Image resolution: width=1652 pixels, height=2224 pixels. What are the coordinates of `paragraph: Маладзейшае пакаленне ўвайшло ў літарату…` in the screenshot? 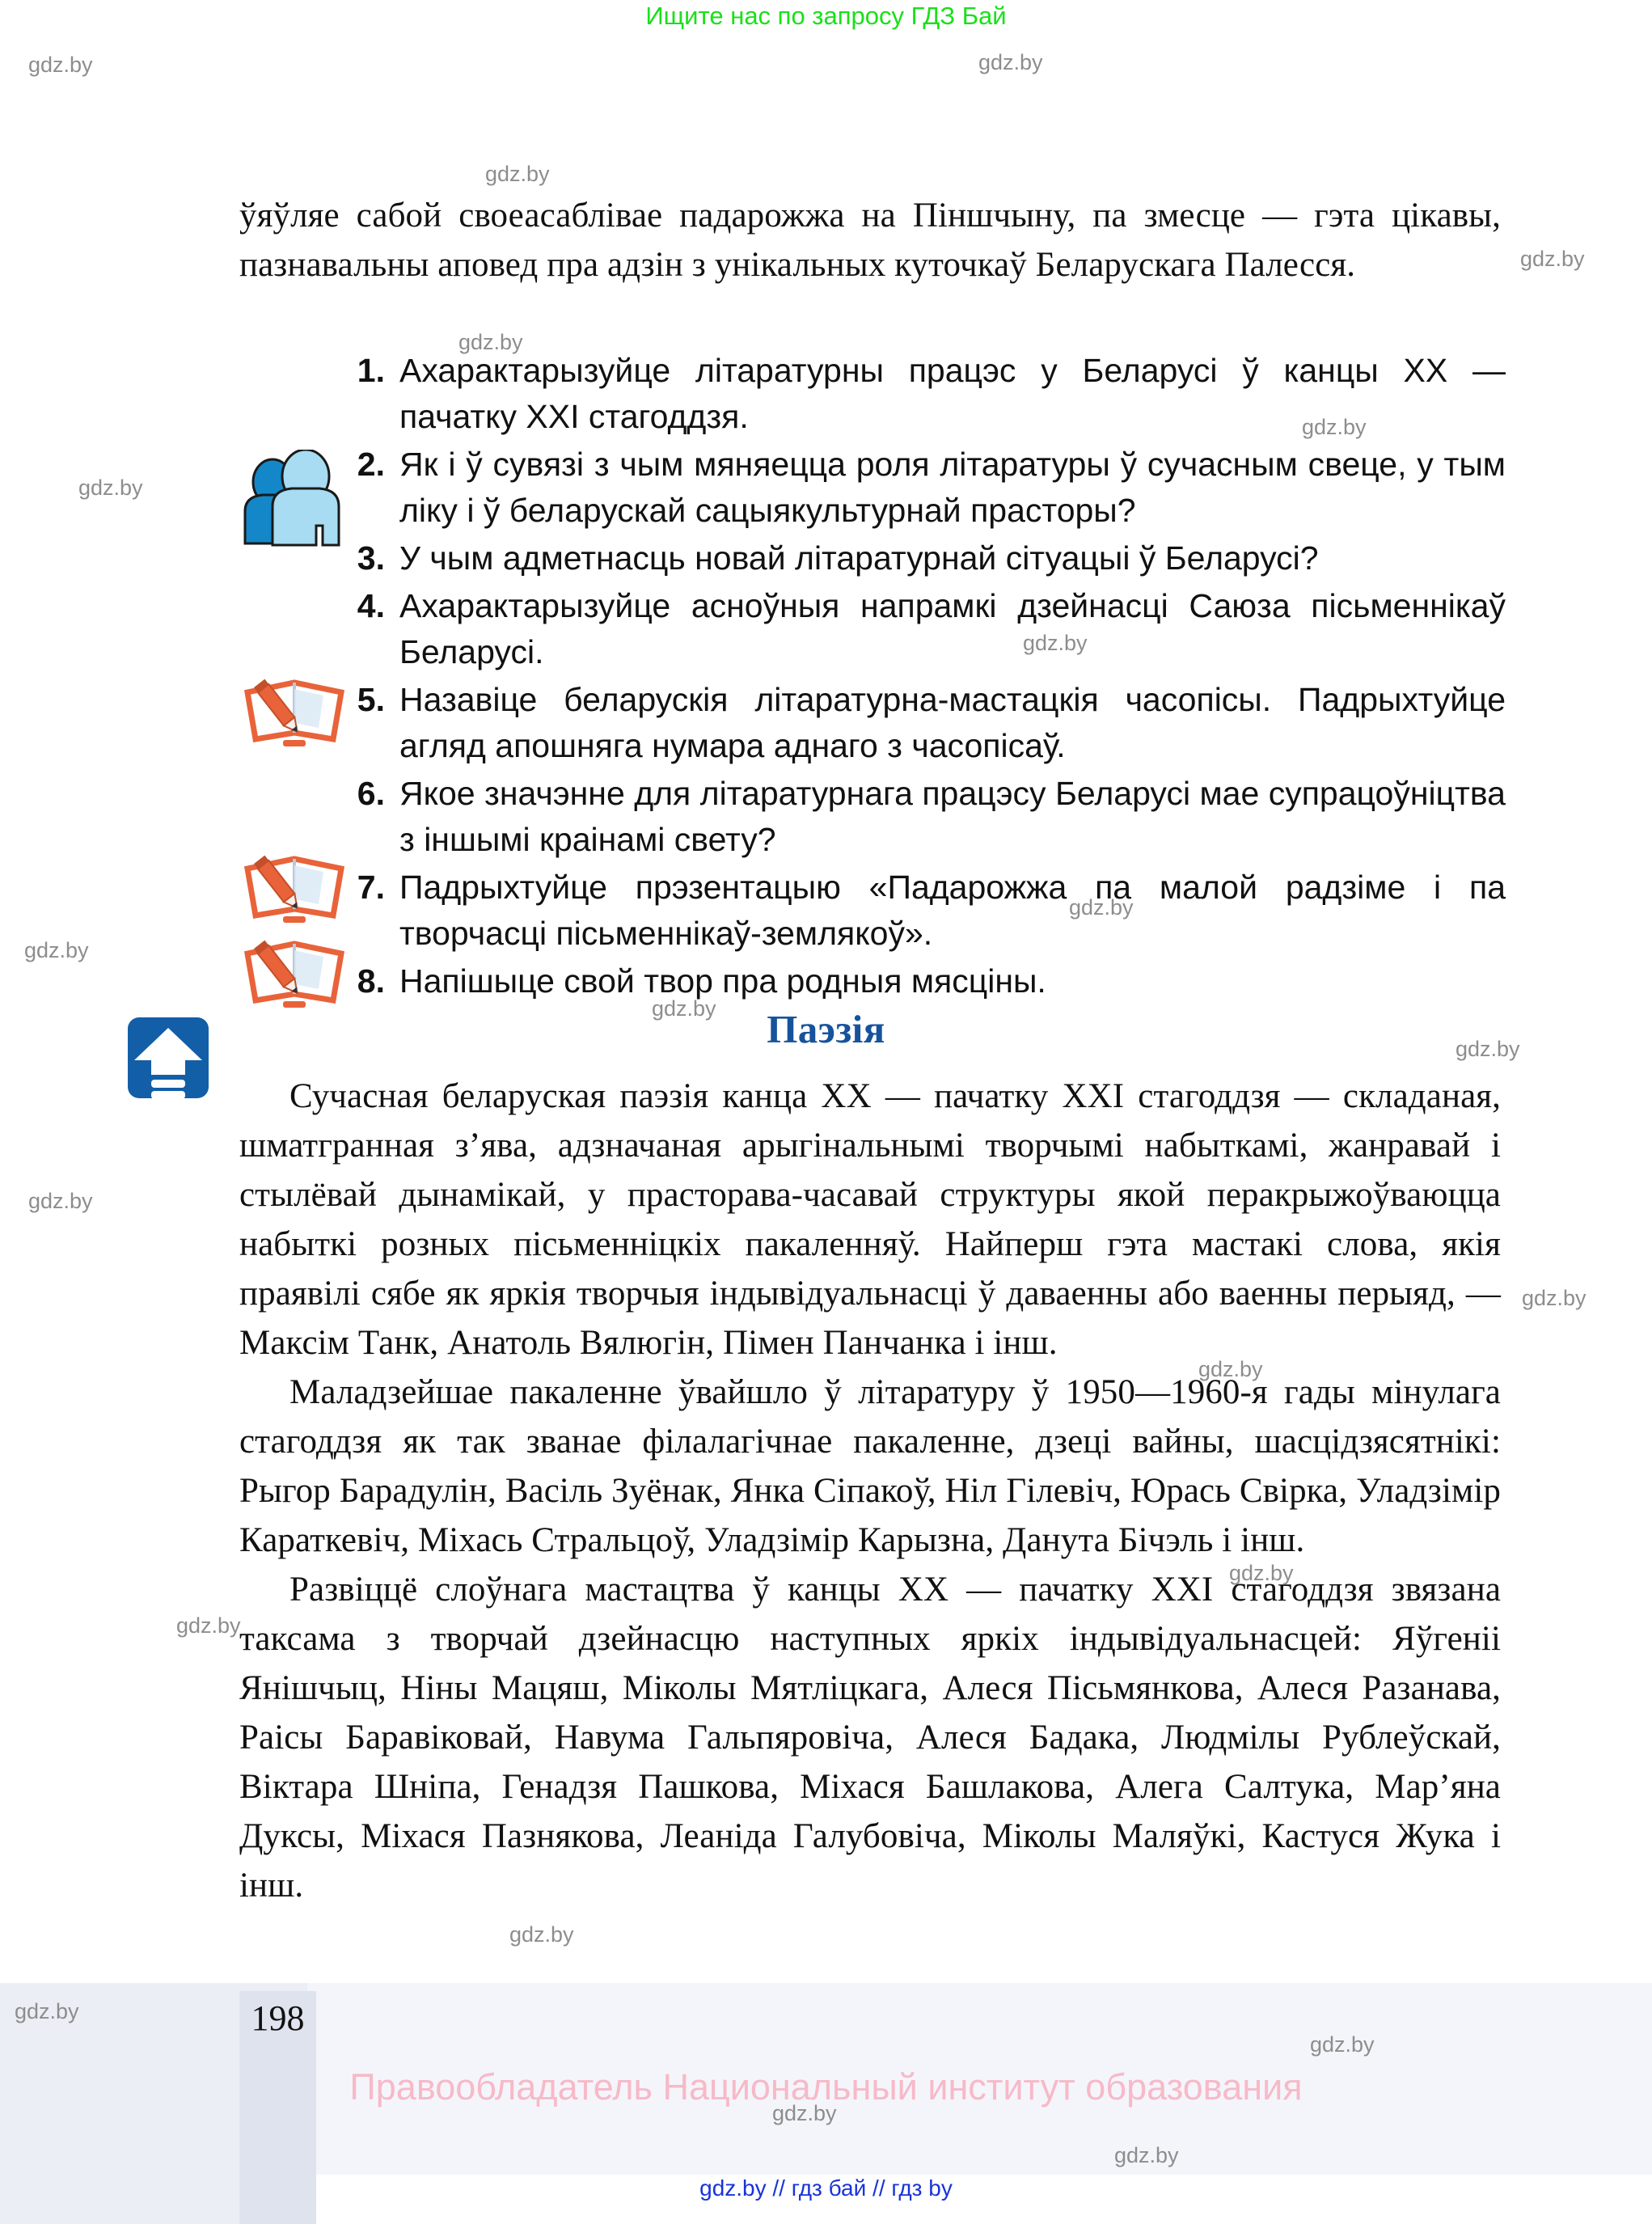 It's located at (870, 1466).